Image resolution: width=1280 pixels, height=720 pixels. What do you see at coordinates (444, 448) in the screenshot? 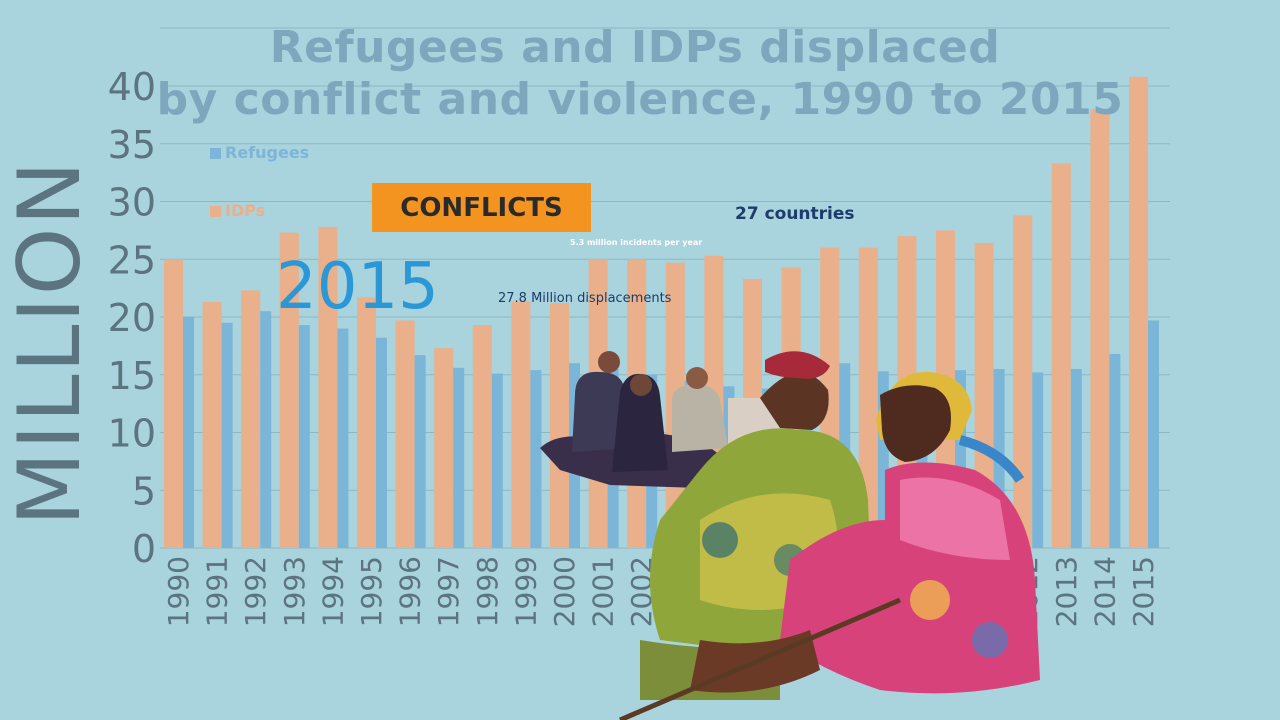
I see `bar-idps-1997` at bounding box center [444, 448].